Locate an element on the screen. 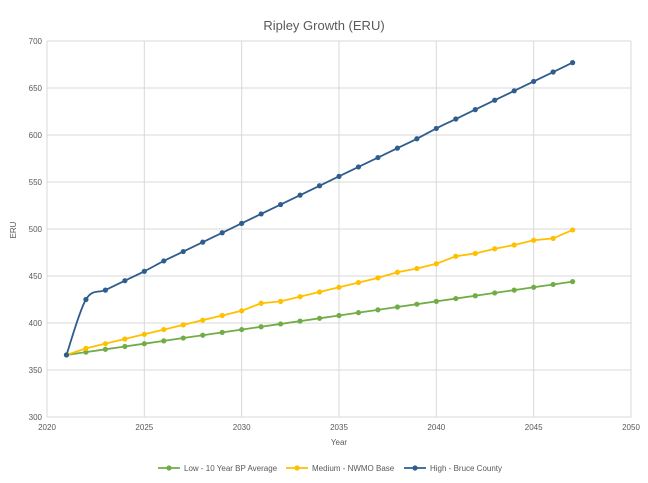  y-tick-label: 650 is located at coordinates (36, 88).